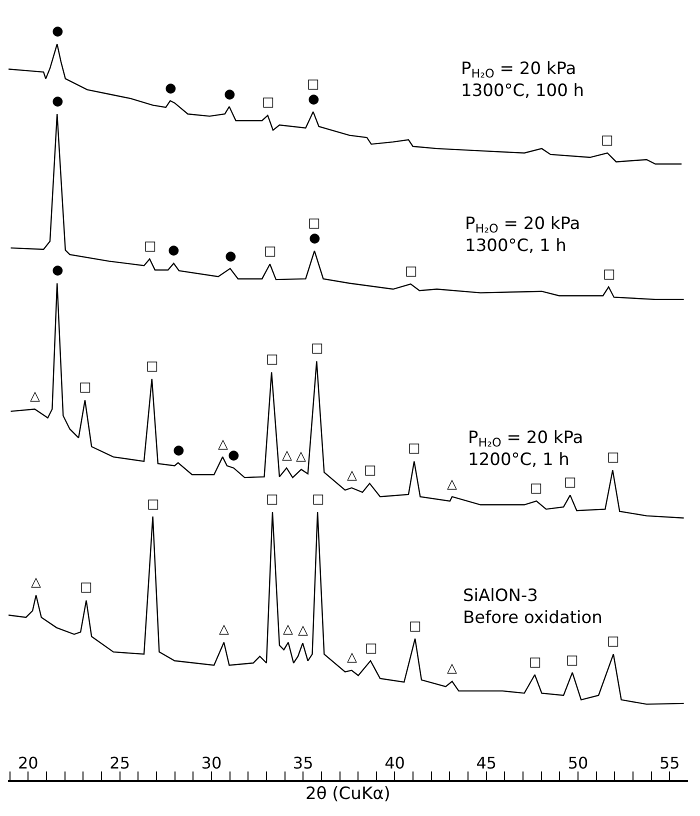  What do you see at coordinates (120, 762) in the screenshot?
I see `x-tick-label: 25` at bounding box center [120, 762].